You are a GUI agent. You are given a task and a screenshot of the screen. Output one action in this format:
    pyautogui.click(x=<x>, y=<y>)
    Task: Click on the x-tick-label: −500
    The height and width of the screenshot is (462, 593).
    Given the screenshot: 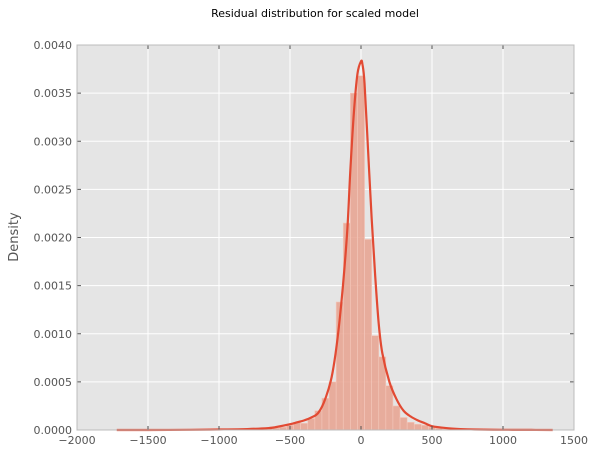 What is the action you would take?
    pyautogui.click(x=290, y=440)
    